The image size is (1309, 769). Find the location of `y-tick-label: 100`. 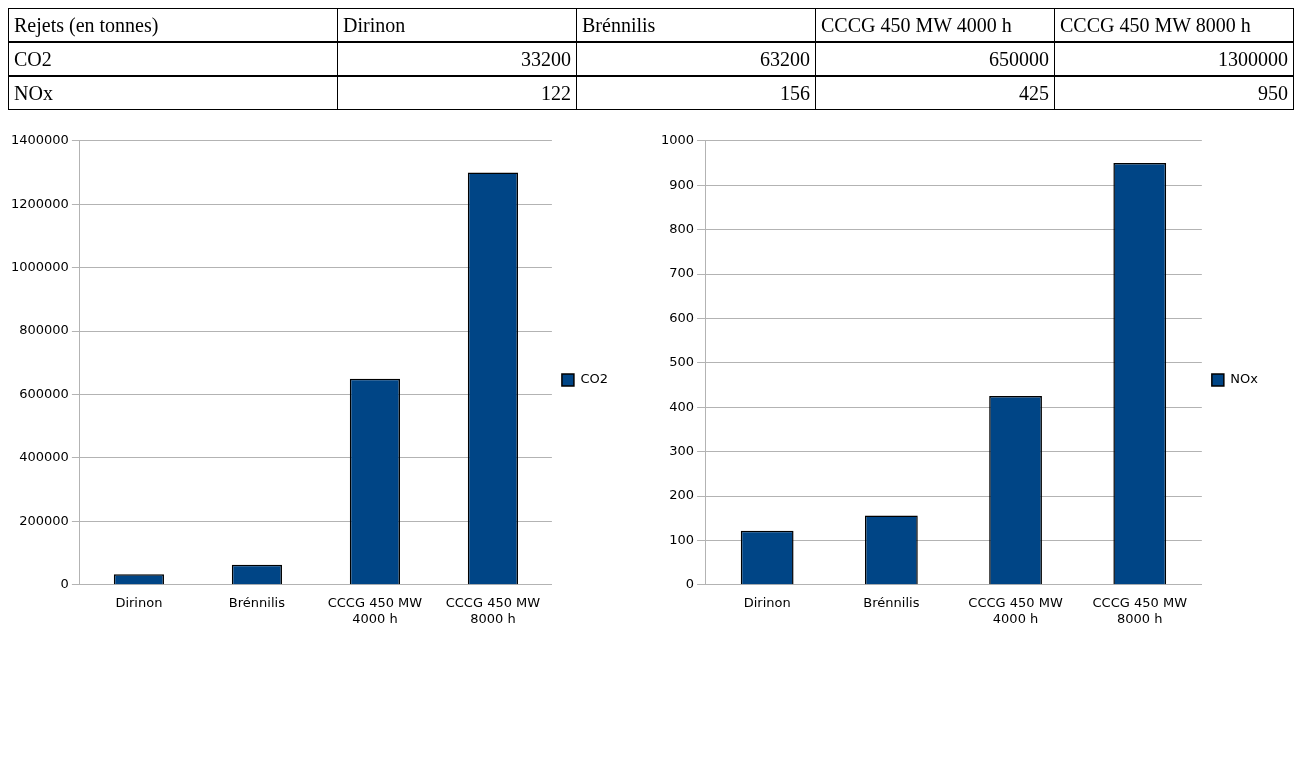

y-tick-label: 100 is located at coordinates (682, 539).